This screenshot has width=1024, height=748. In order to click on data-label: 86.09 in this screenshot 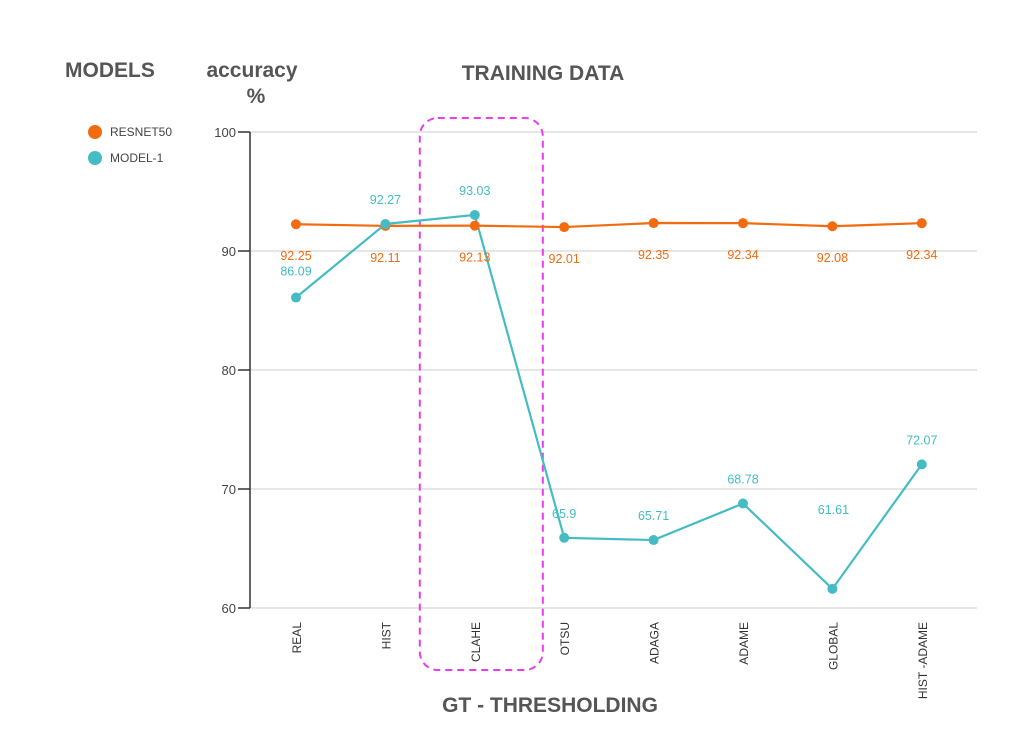, I will do `click(295, 272)`.